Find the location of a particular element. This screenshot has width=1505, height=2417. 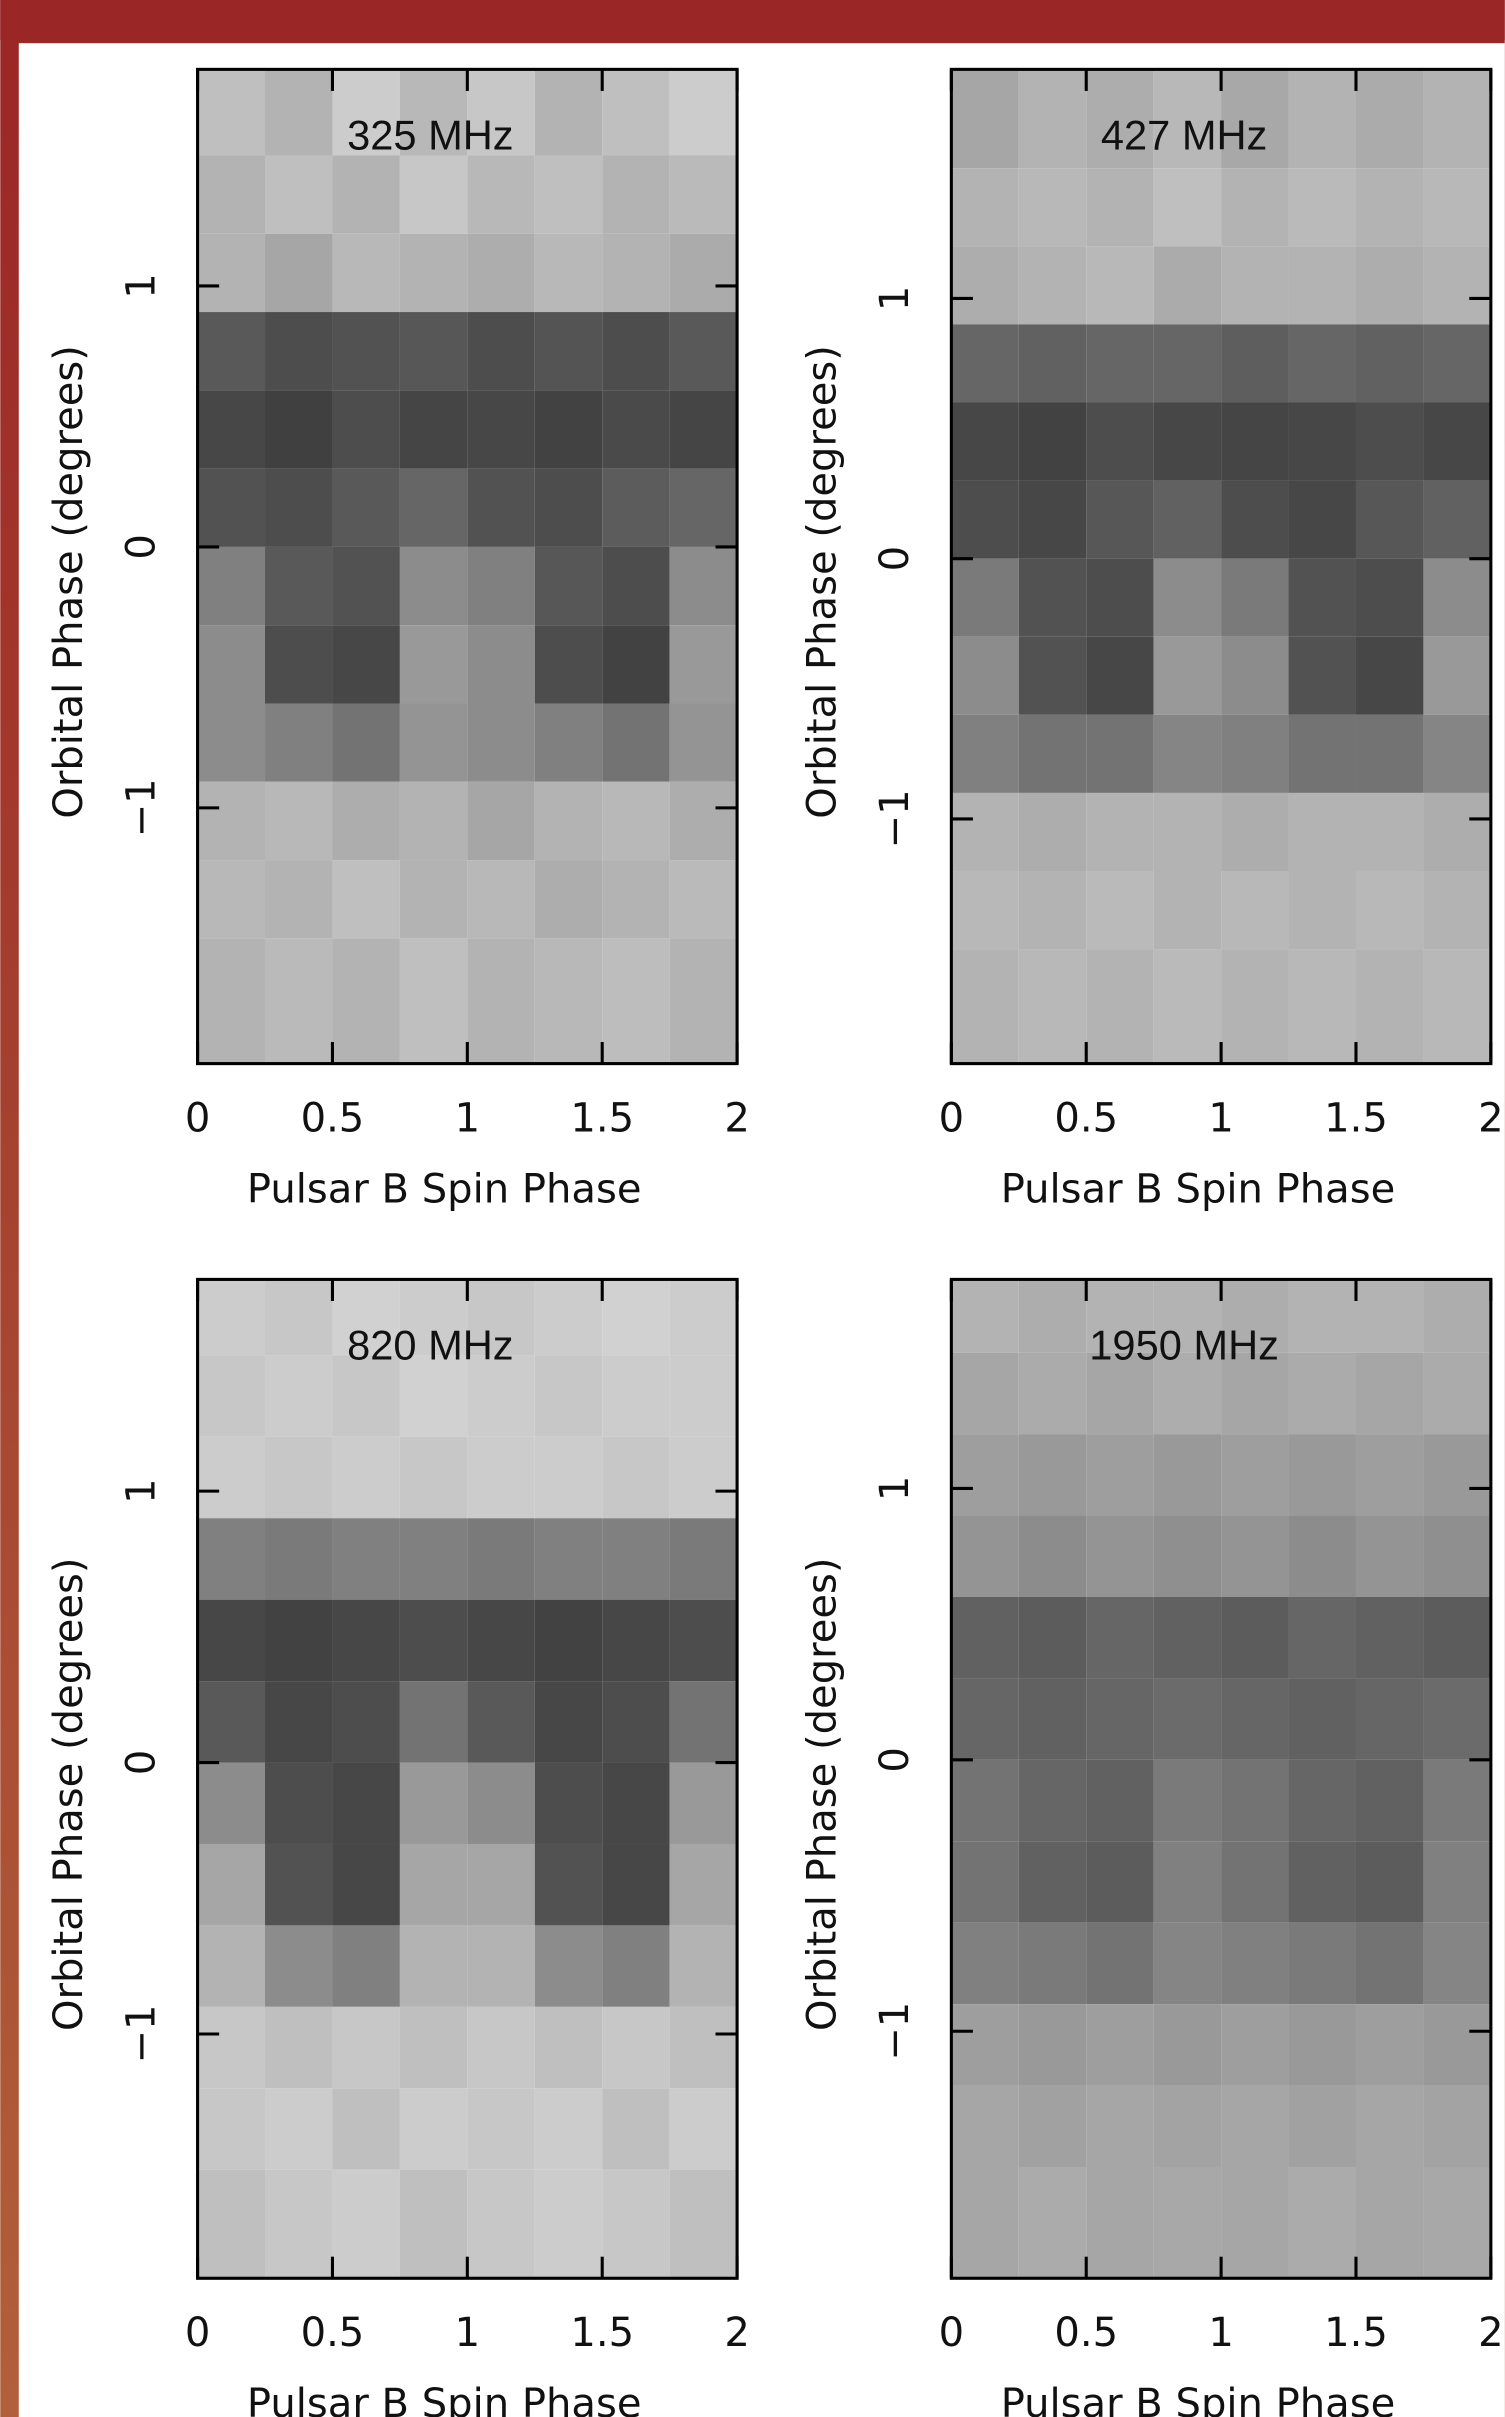

y-tick-label: 0 is located at coordinates (141, 547).